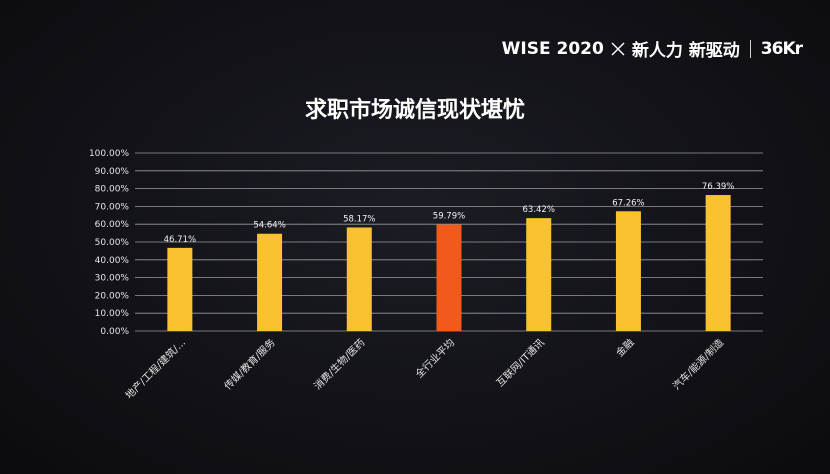 The width and height of the screenshot is (830, 474). Describe the element at coordinates (112, 279) in the screenshot. I see `y-tick-label: 30.00%` at that location.